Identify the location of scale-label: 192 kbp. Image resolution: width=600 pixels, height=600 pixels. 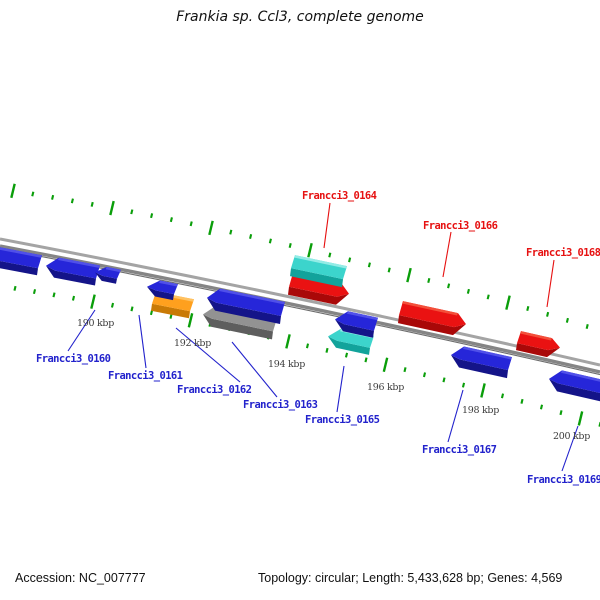
(192, 343).